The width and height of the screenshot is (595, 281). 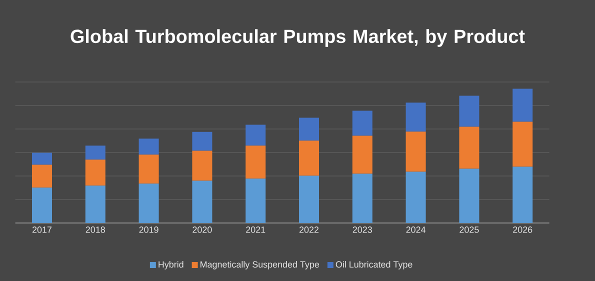 I want to click on x-tick-label: 2018, so click(x=95, y=229).